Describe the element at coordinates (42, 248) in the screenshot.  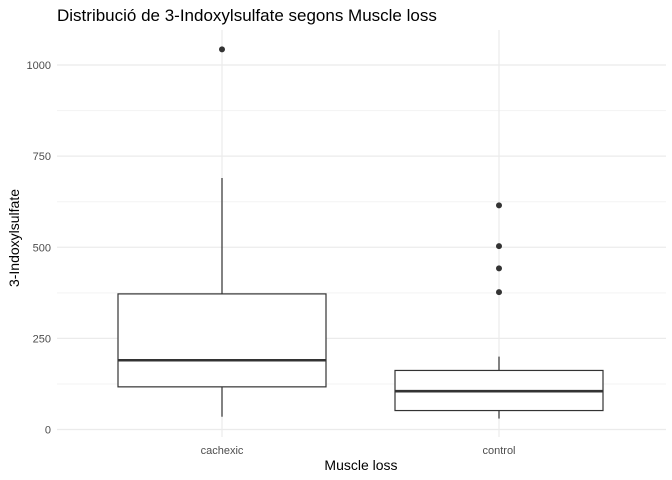
I see `y-tick-label: 500` at that location.